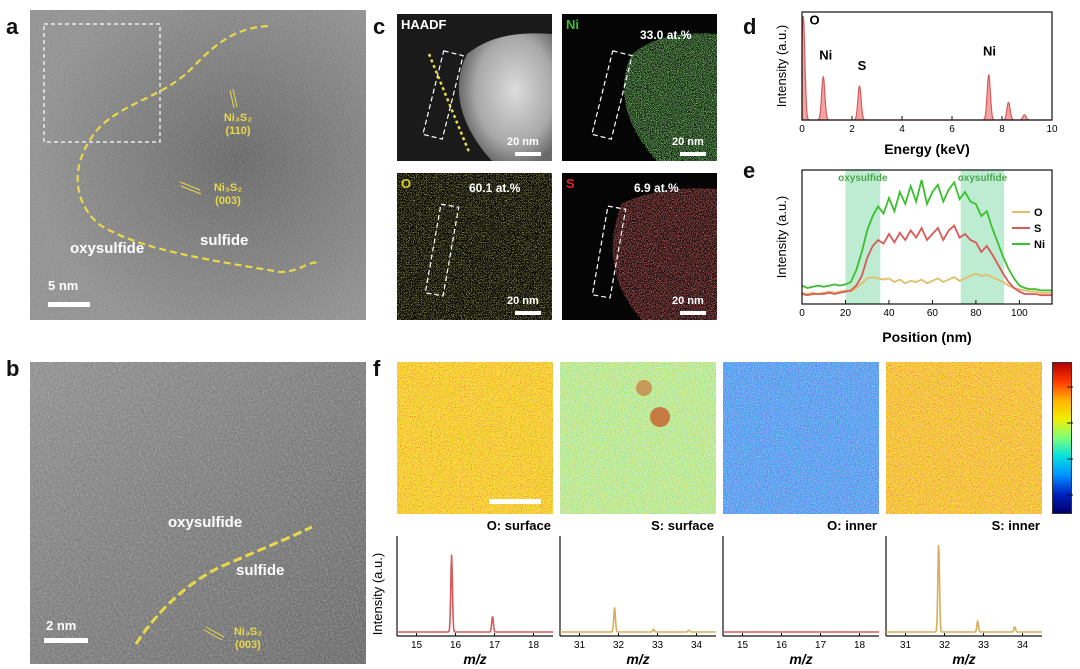 The height and width of the screenshot is (669, 1080). I want to click on x-tick-label: 32, so click(945, 645).